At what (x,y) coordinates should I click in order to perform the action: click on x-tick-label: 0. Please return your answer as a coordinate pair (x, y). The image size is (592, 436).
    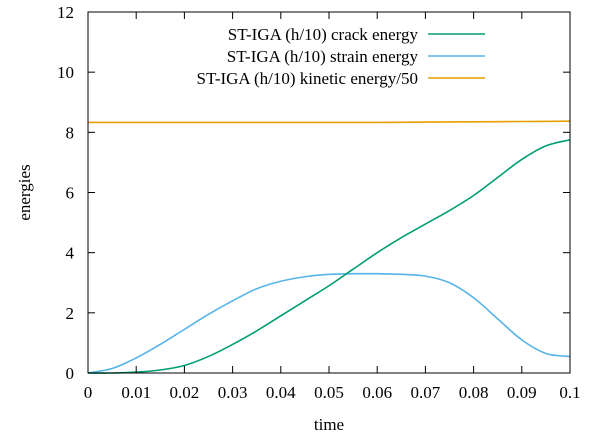
    Looking at the image, I should click on (88, 392).